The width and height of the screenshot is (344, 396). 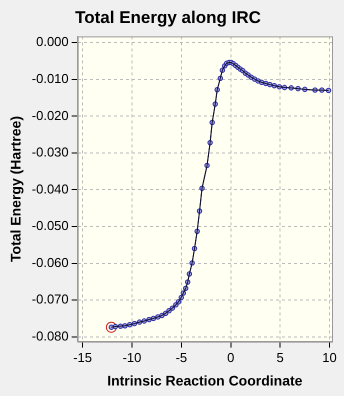 I want to click on x-tick-label: -10, so click(x=132, y=357).